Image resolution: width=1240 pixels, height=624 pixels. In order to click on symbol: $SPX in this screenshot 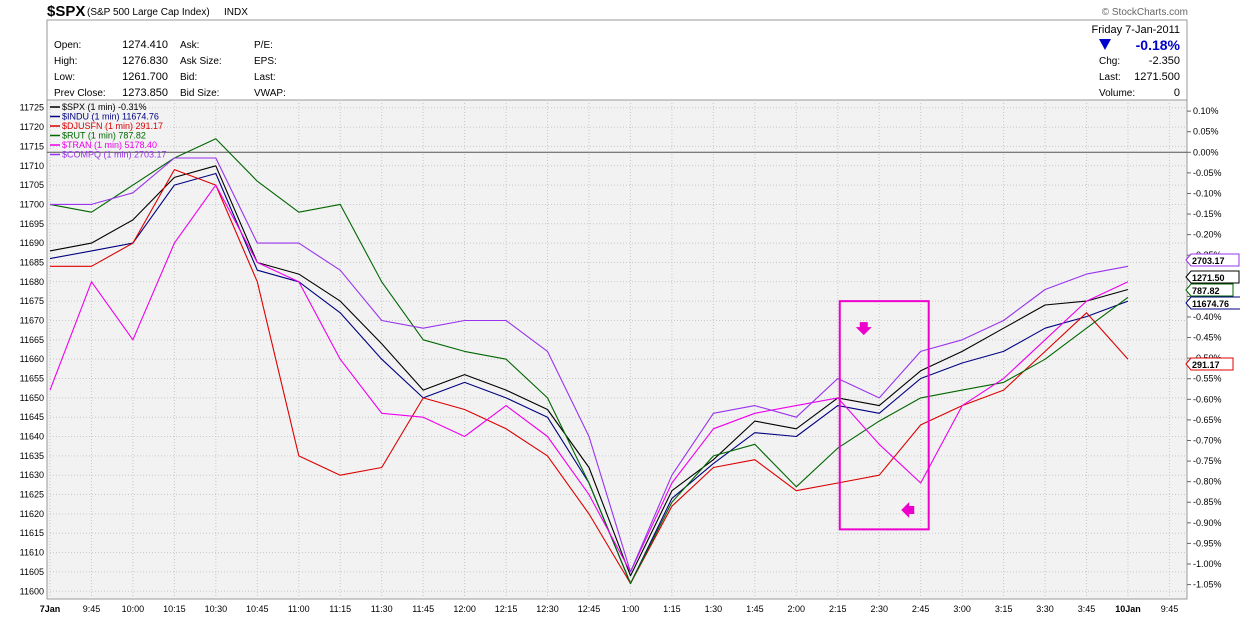, I will do `click(66, 11)`.